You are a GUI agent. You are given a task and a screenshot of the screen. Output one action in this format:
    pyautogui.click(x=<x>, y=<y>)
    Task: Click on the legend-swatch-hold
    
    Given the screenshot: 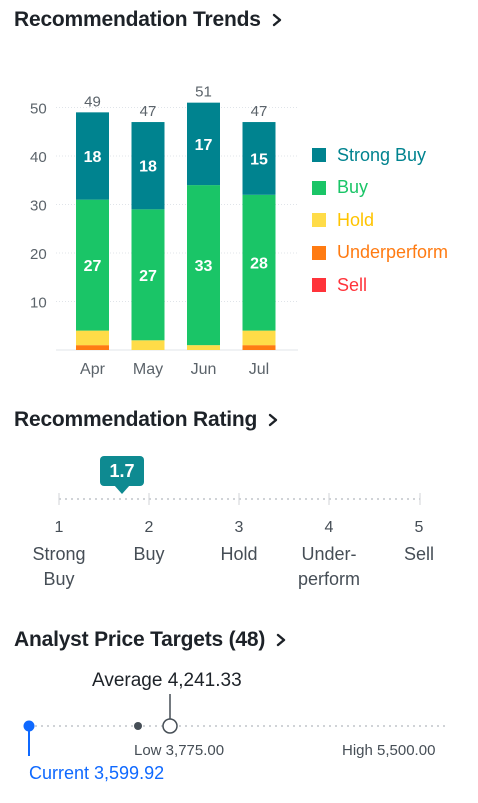 What is the action you would take?
    pyautogui.click(x=319, y=220)
    